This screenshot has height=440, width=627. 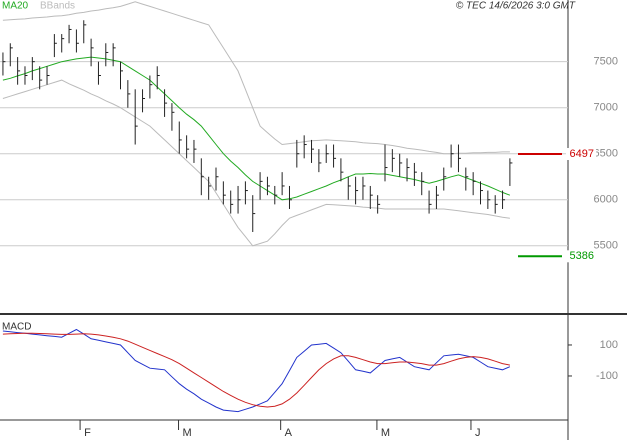 What do you see at coordinates (606, 154) in the screenshot?
I see `y-tick-label: 6500` at bounding box center [606, 154].